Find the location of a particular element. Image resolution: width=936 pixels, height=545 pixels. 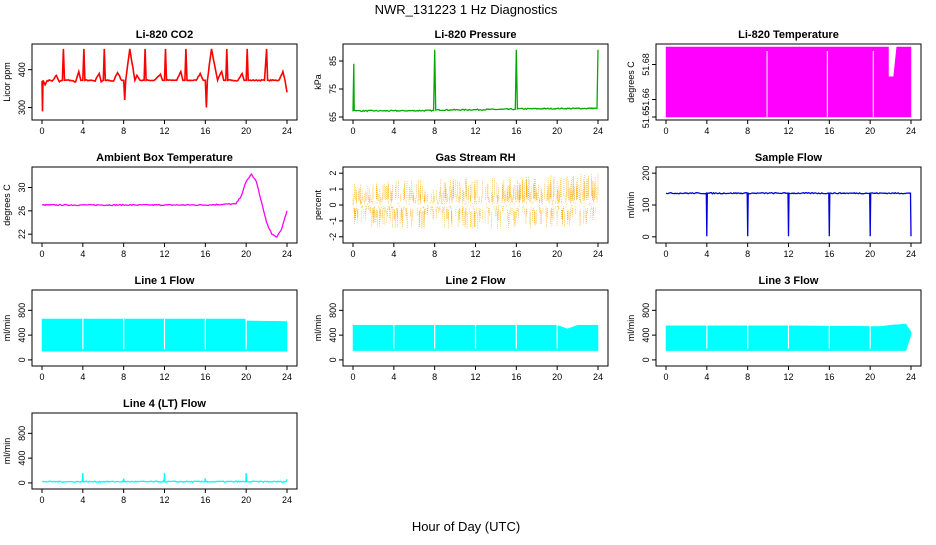

y-tick-label: 65 is located at coordinates (333, 117).